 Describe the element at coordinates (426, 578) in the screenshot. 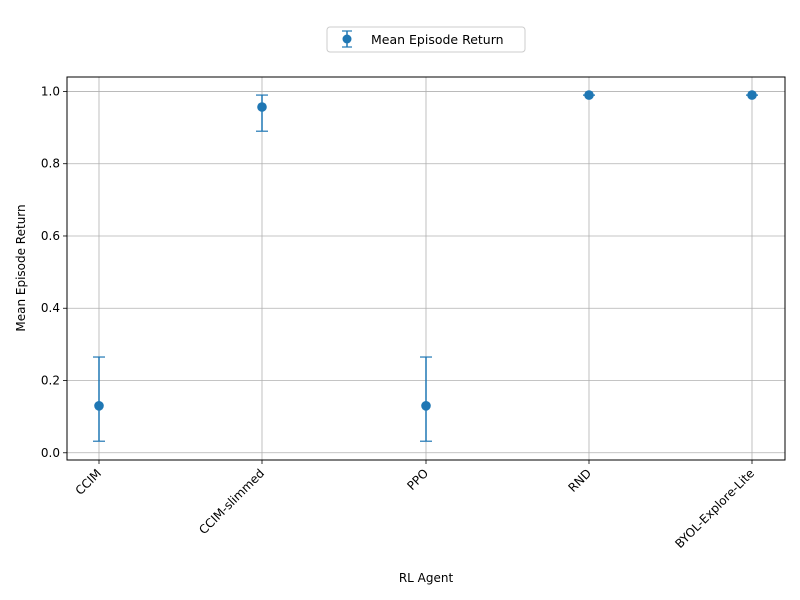

I see `x-axis-label: RL Agent` at that location.